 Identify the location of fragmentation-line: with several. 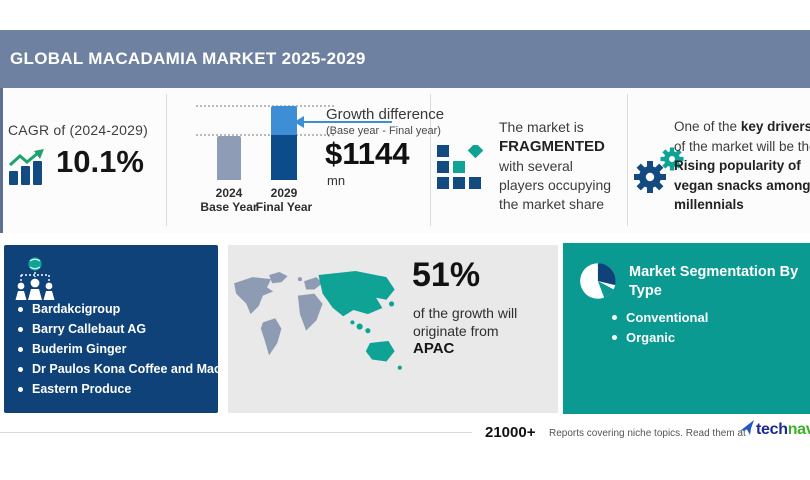
(536, 166).